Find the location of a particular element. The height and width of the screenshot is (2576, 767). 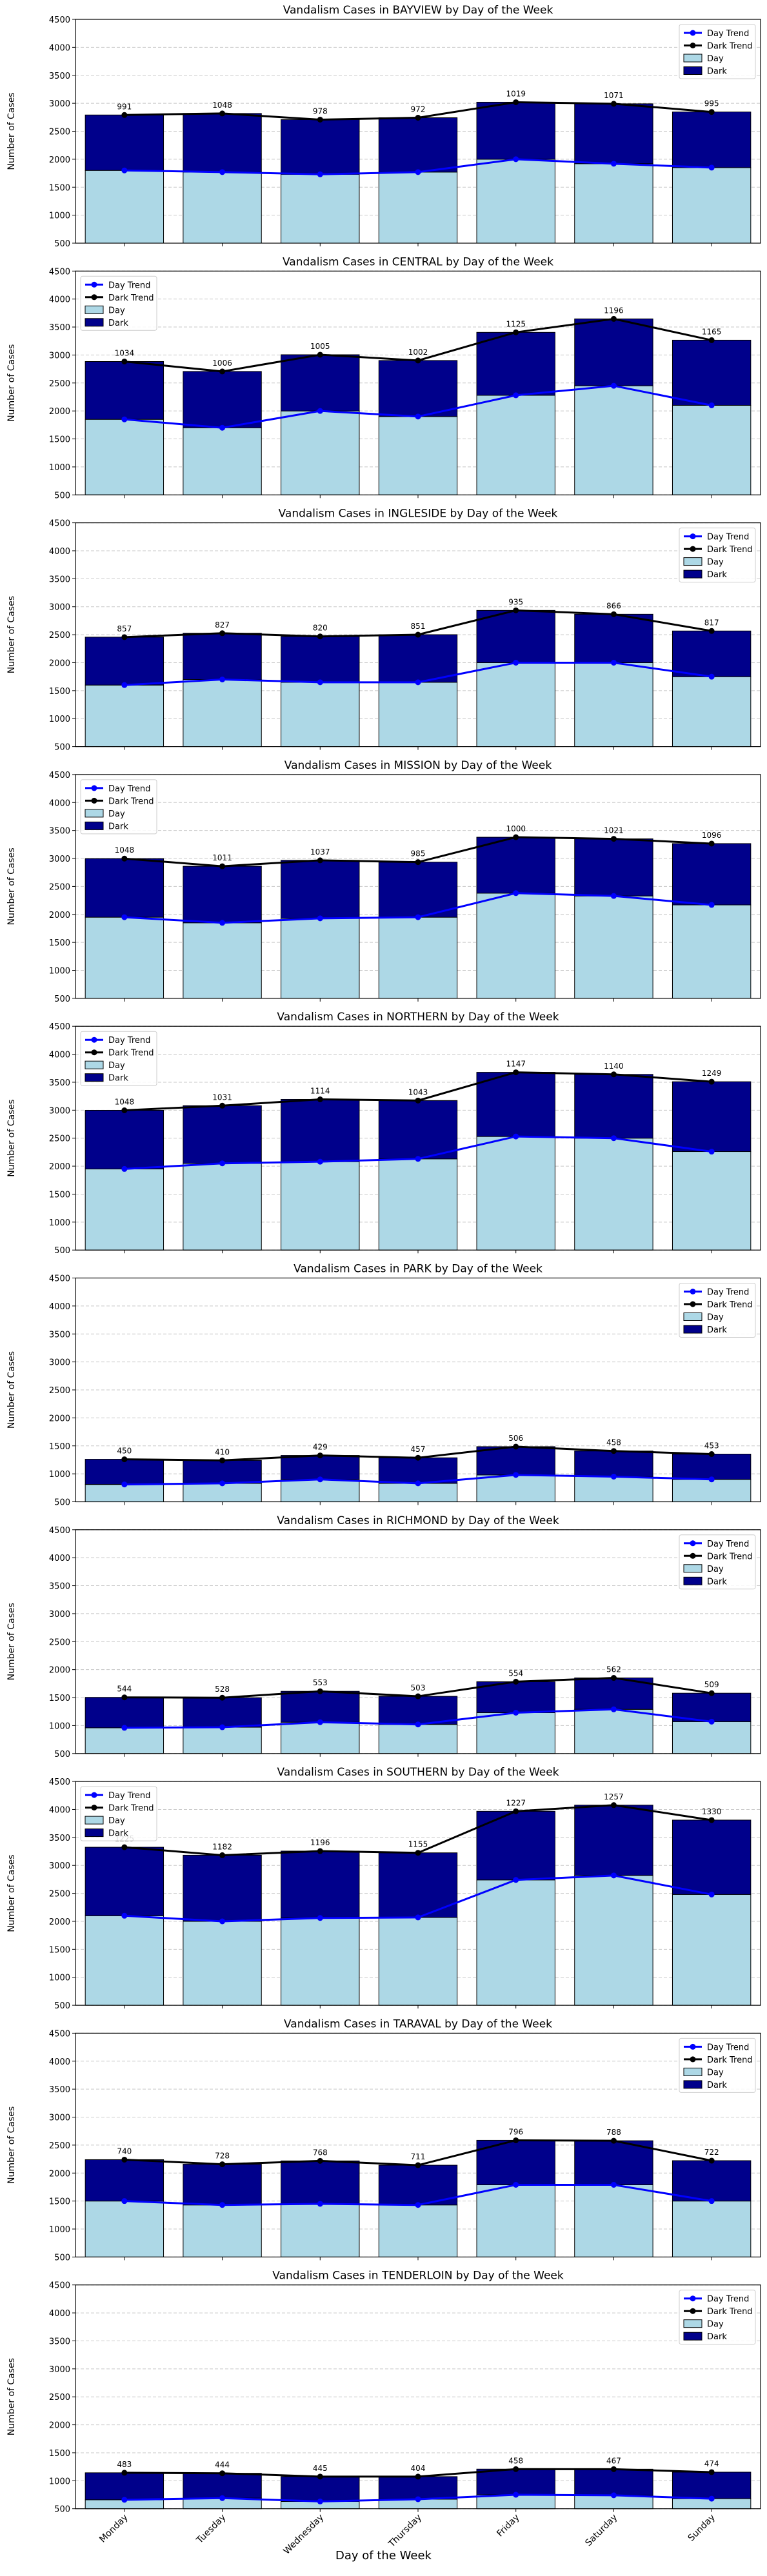

data-label: 1125 is located at coordinates (516, 323).